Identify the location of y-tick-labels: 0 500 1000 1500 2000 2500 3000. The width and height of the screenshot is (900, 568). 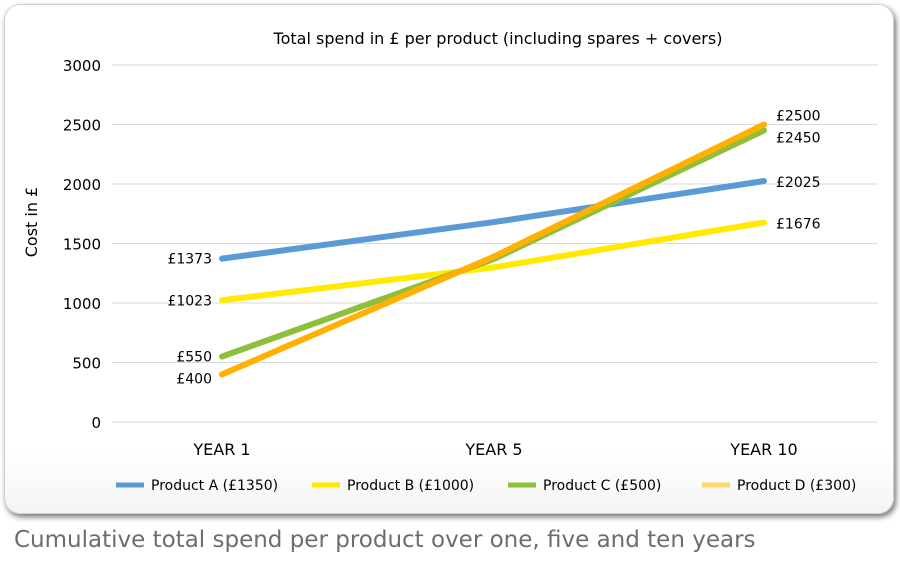
(82, 244).